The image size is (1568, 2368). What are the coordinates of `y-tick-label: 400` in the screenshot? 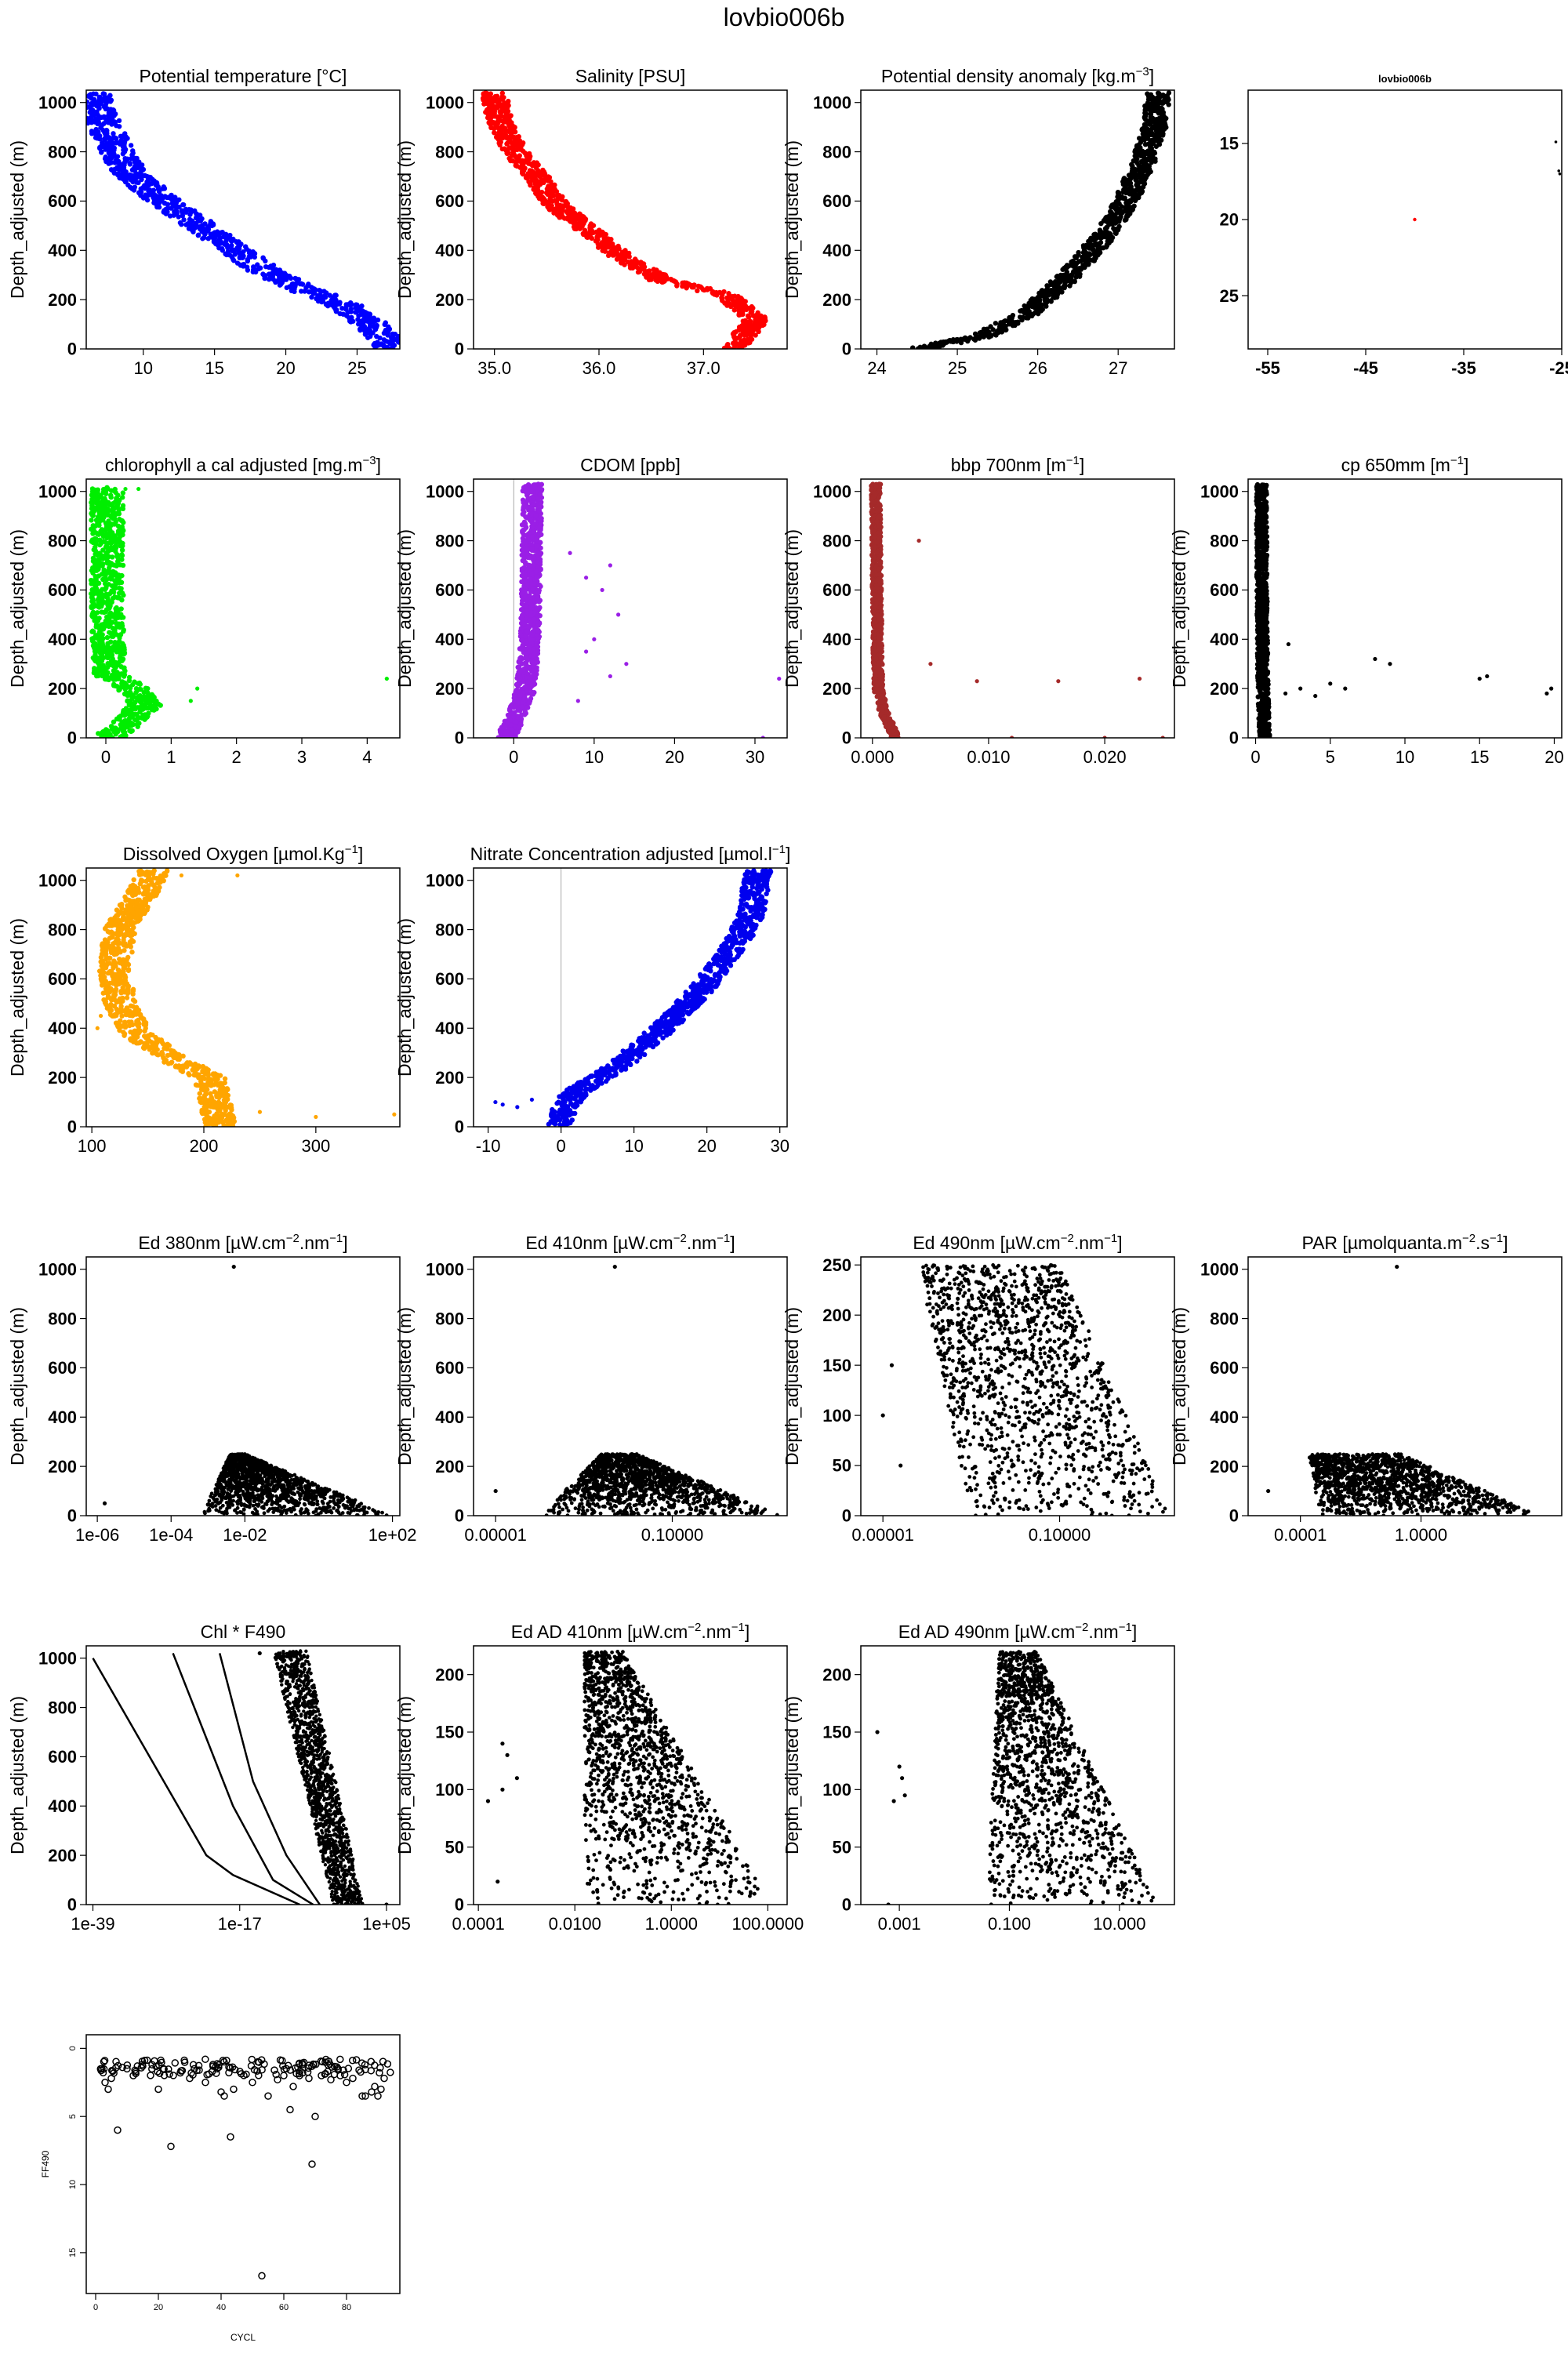 It's located at (62, 250).